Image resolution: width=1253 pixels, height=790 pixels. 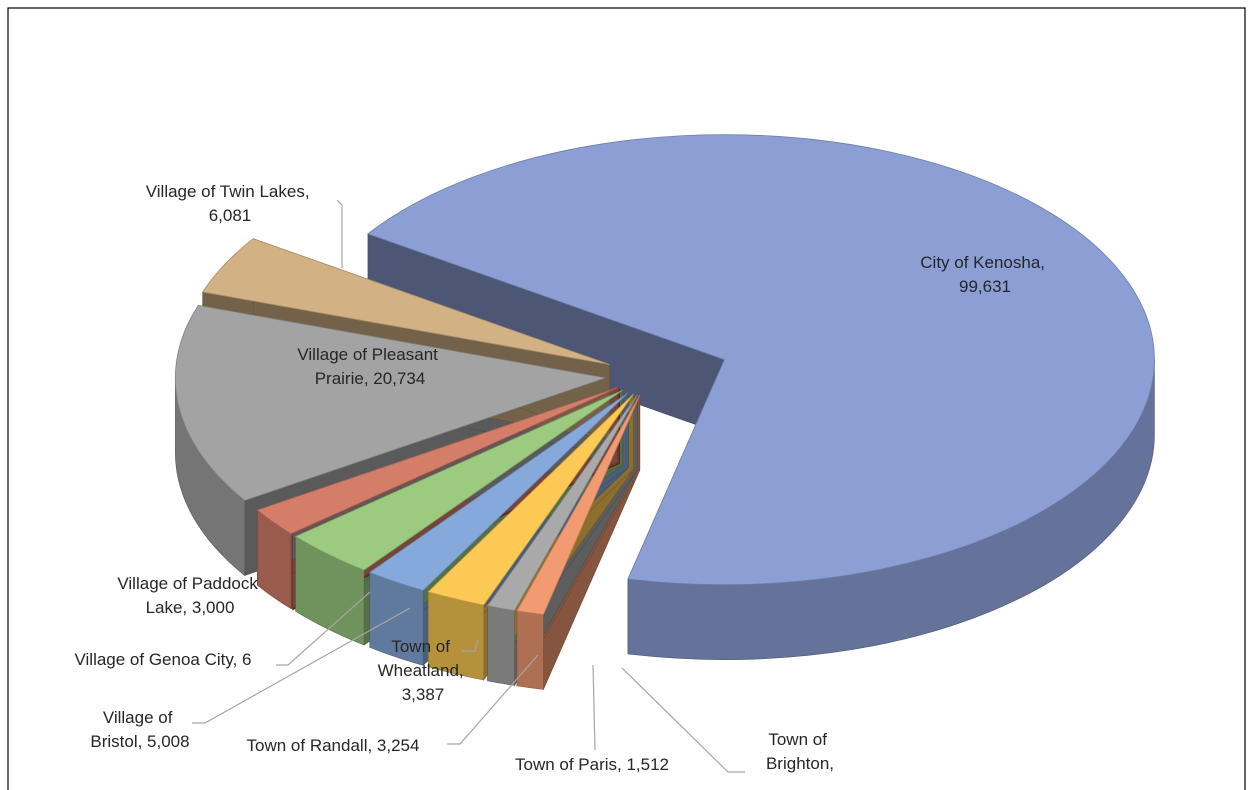 What do you see at coordinates (190, 607) in the screenshot?
I see `label-line: Lake, 3,000` at bounding box center [190, 607].